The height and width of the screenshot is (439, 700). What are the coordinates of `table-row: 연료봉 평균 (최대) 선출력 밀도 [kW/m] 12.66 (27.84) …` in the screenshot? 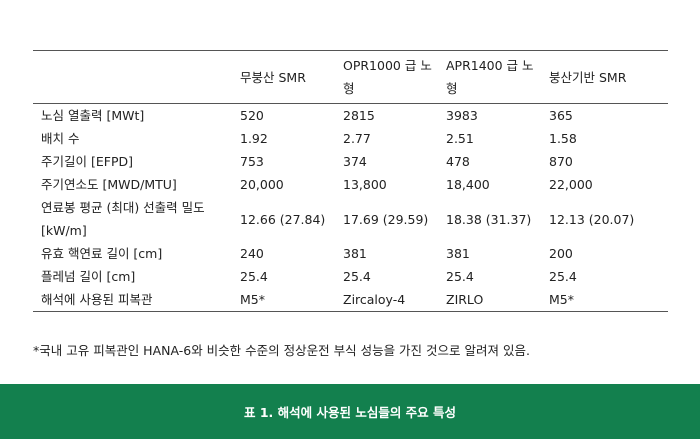 It's located at (350, 219).